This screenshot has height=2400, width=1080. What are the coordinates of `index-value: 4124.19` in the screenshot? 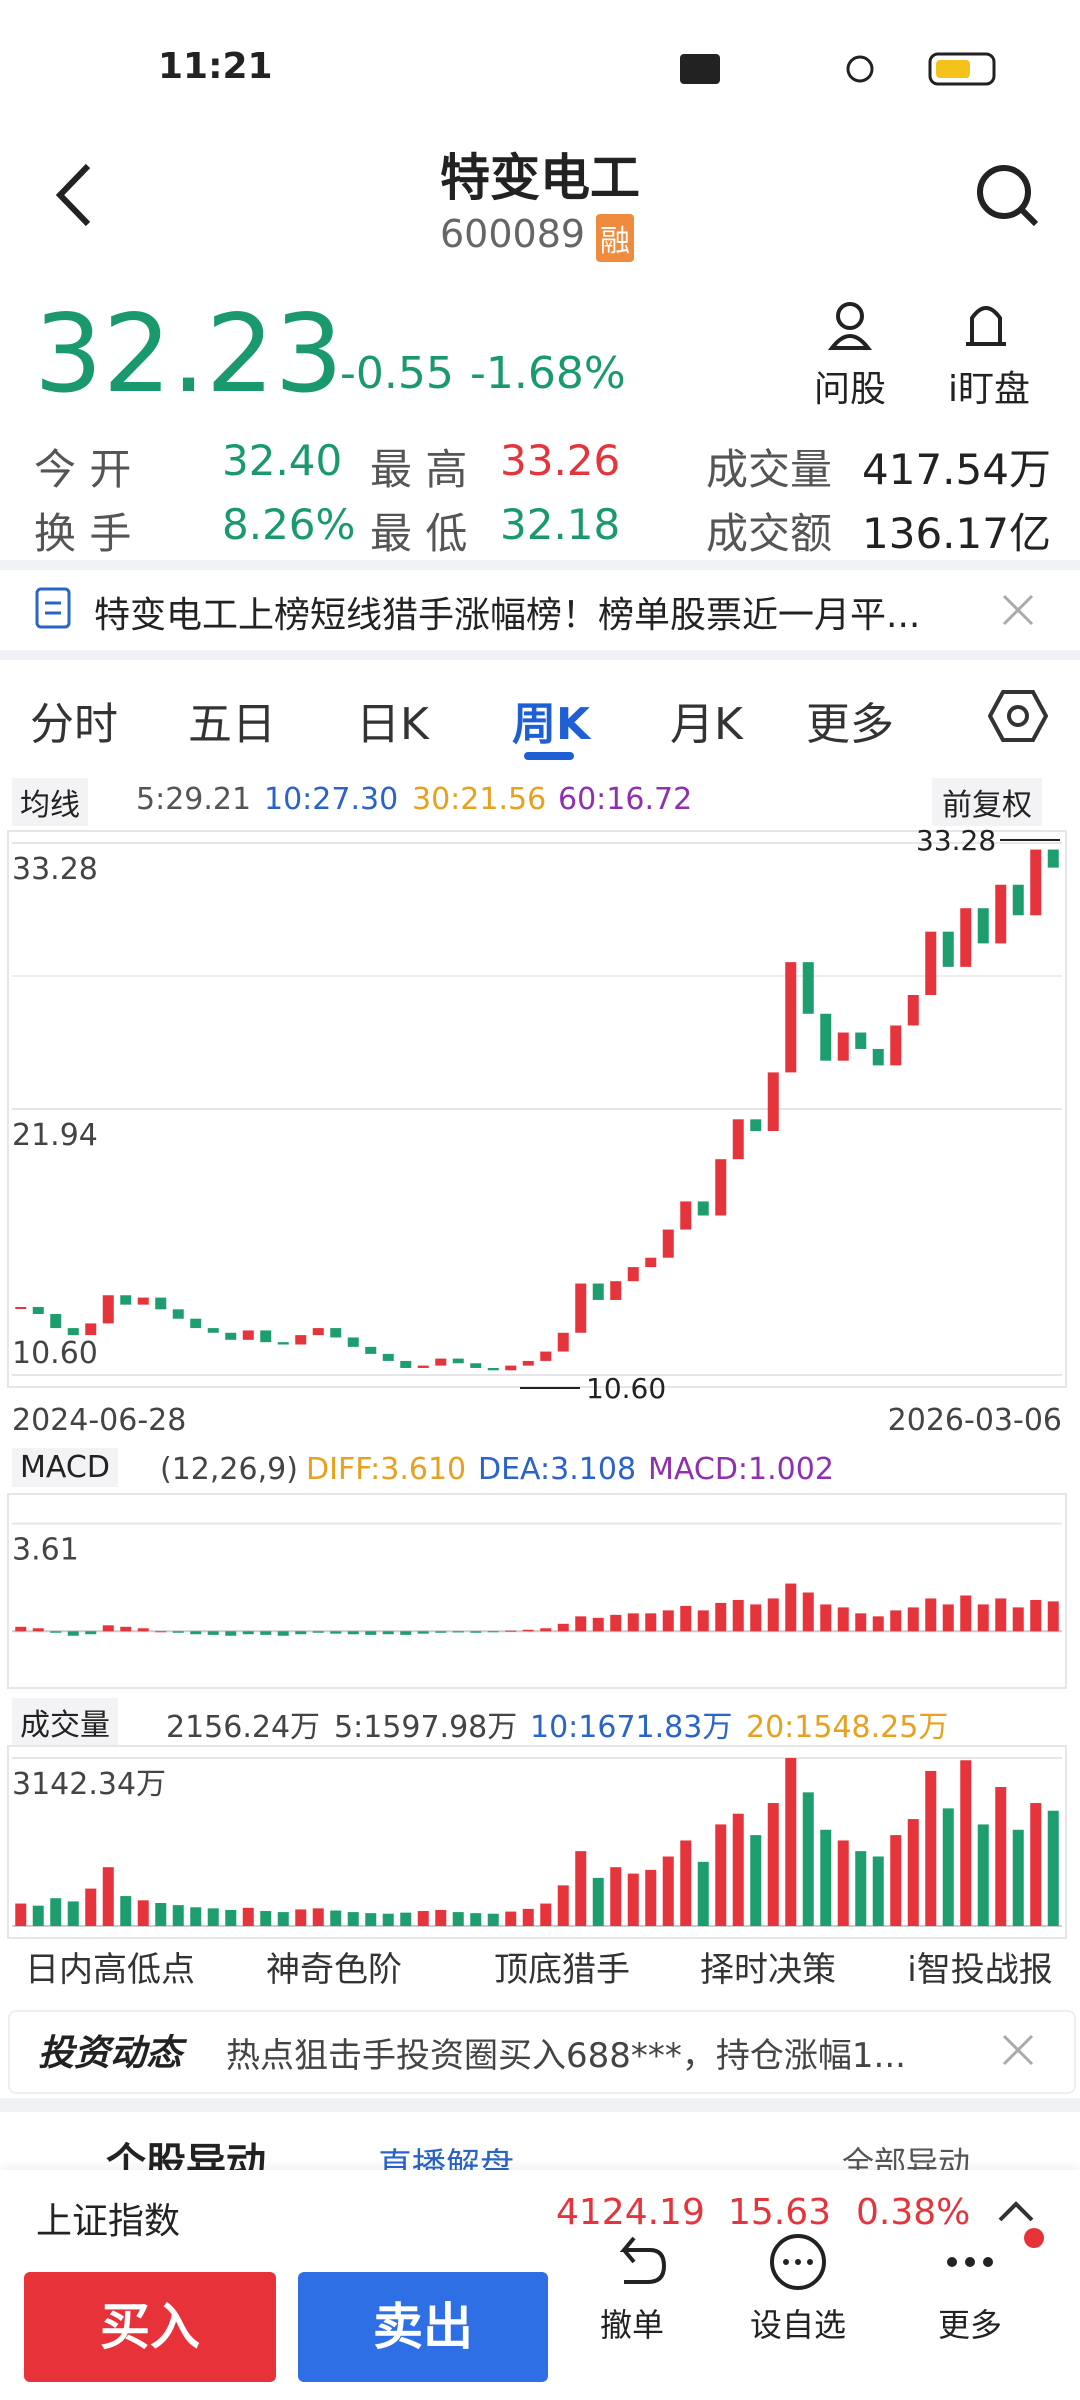 It's located at (630, 2212).